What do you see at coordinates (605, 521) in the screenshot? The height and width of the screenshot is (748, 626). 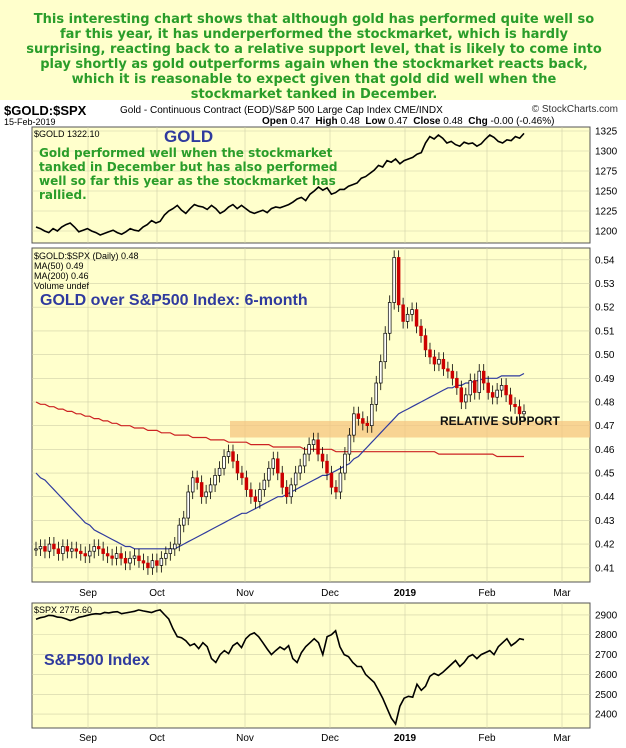 I see `ratio-y-tick-label: 0.43` at bounding box center [605, 521].